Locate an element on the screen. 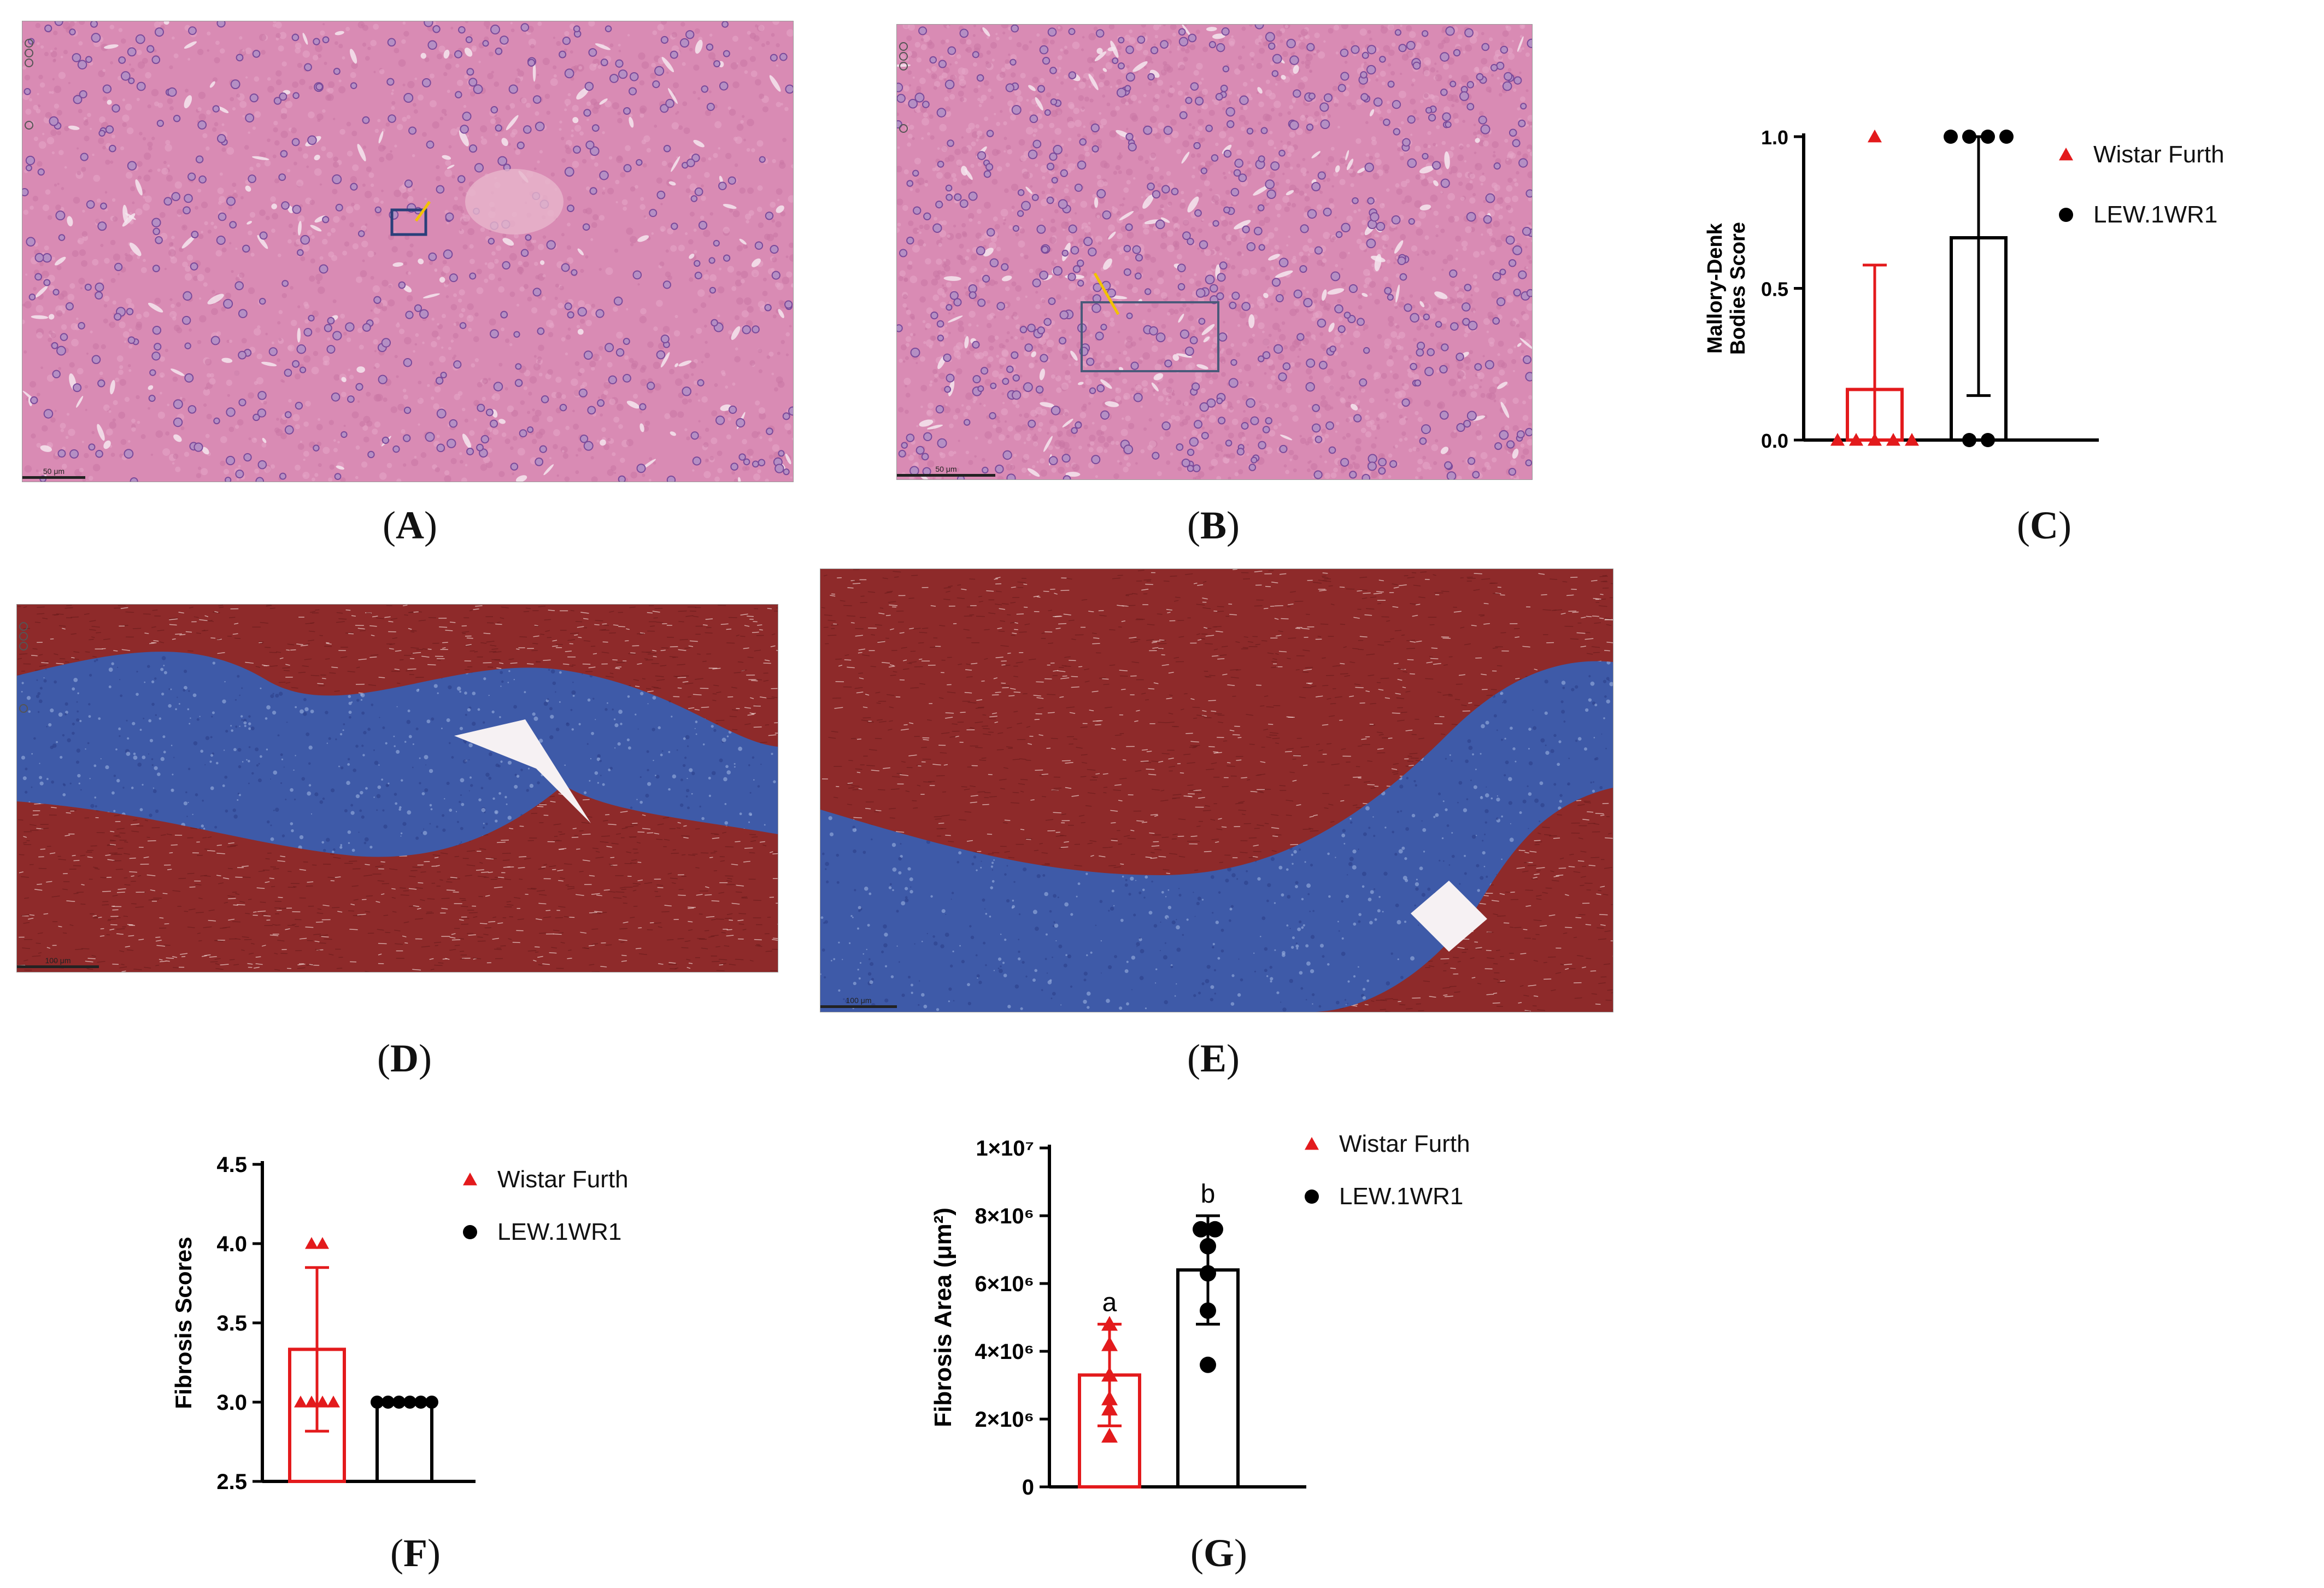 The image size is (2324, 1588). viewer-controls is located at coordinates (29, 84).